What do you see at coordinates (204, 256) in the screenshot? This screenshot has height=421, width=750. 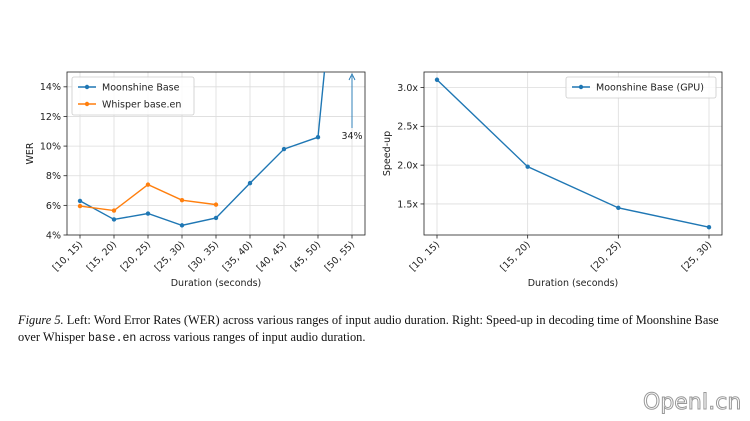 I see `x-tick-label: [30, 35)` at bounding box center [204, 256].